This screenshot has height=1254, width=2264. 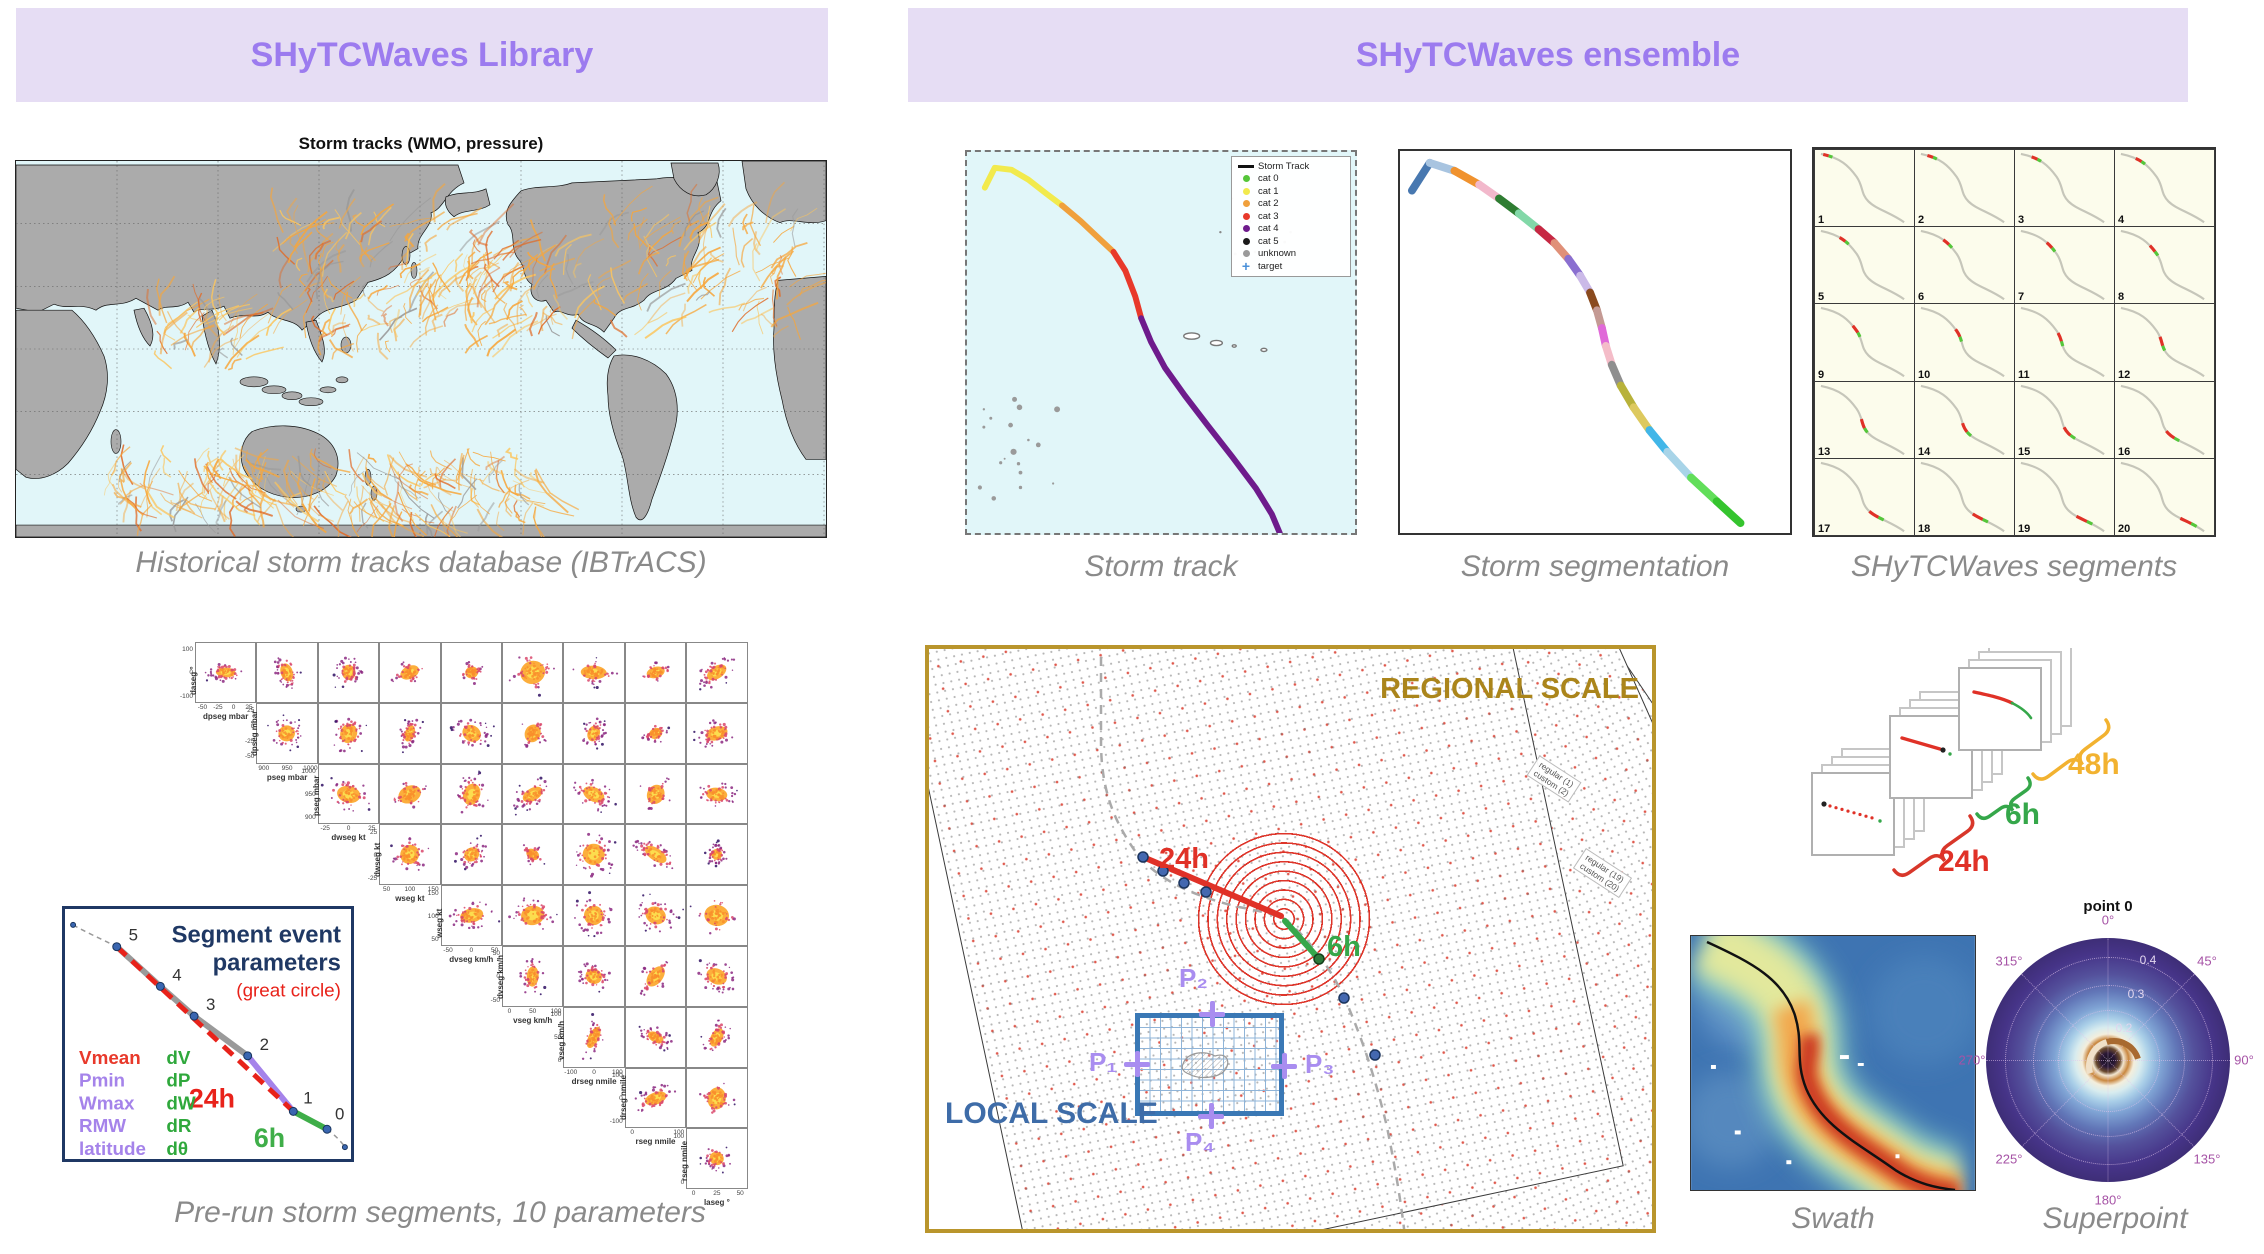 What do you see at coordinates (181, 1102) in the screenshot?
I see `delta-dw: dW` at bounding box center [181, 1102].